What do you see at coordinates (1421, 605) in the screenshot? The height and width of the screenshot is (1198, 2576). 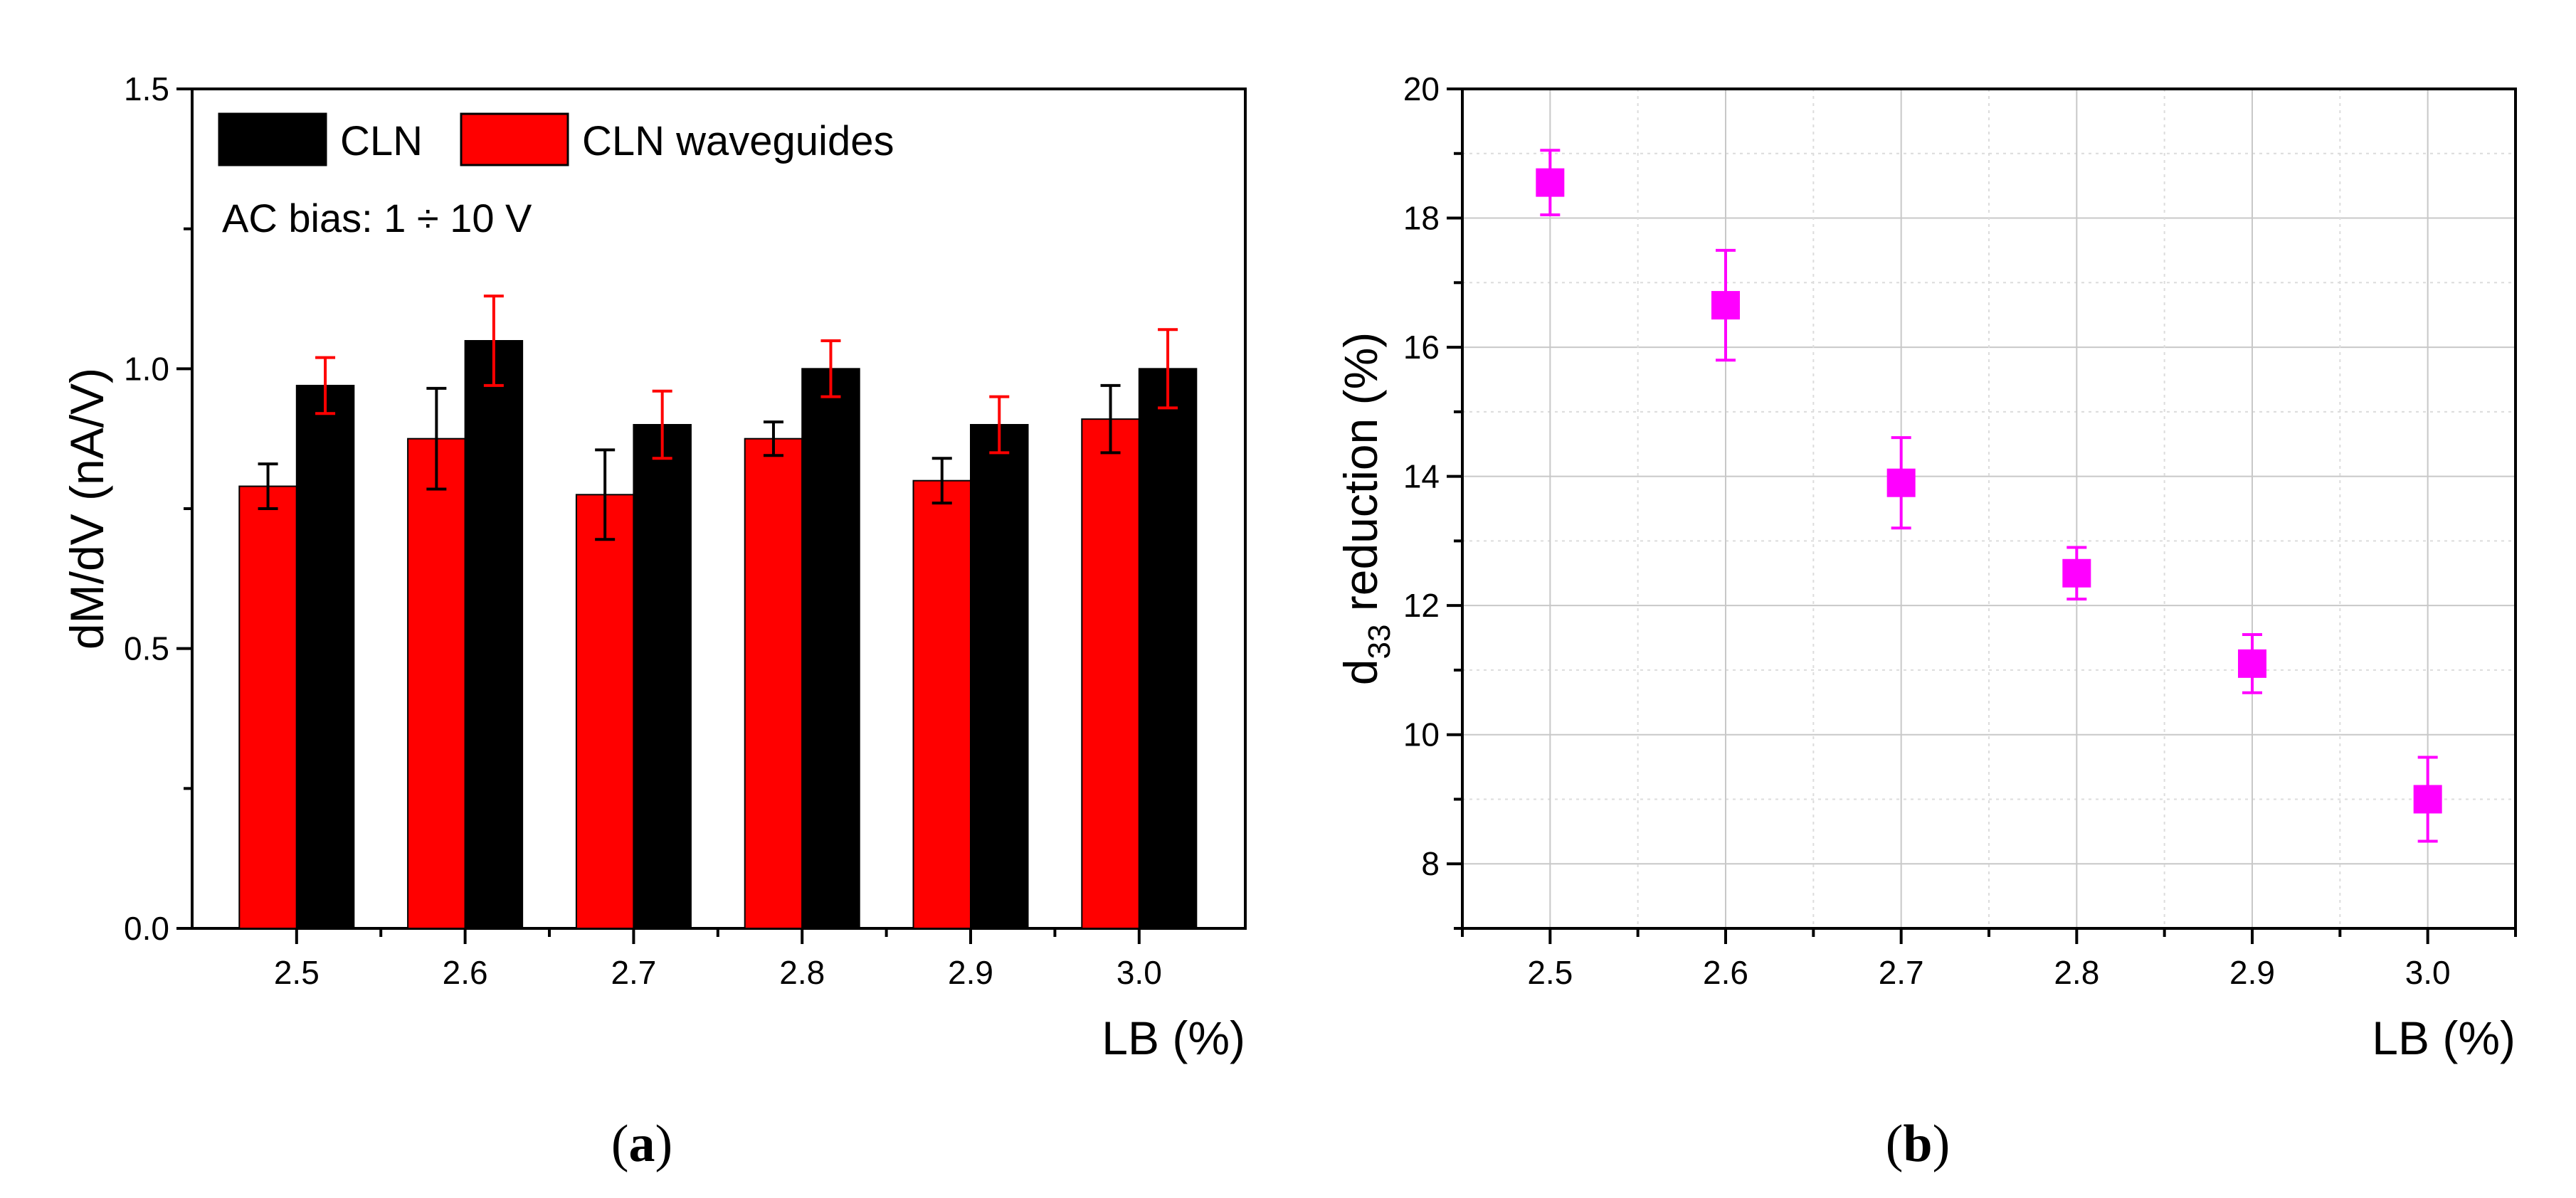 I see `y-tick-label-b: 12` at bounding box center [1421, 605].